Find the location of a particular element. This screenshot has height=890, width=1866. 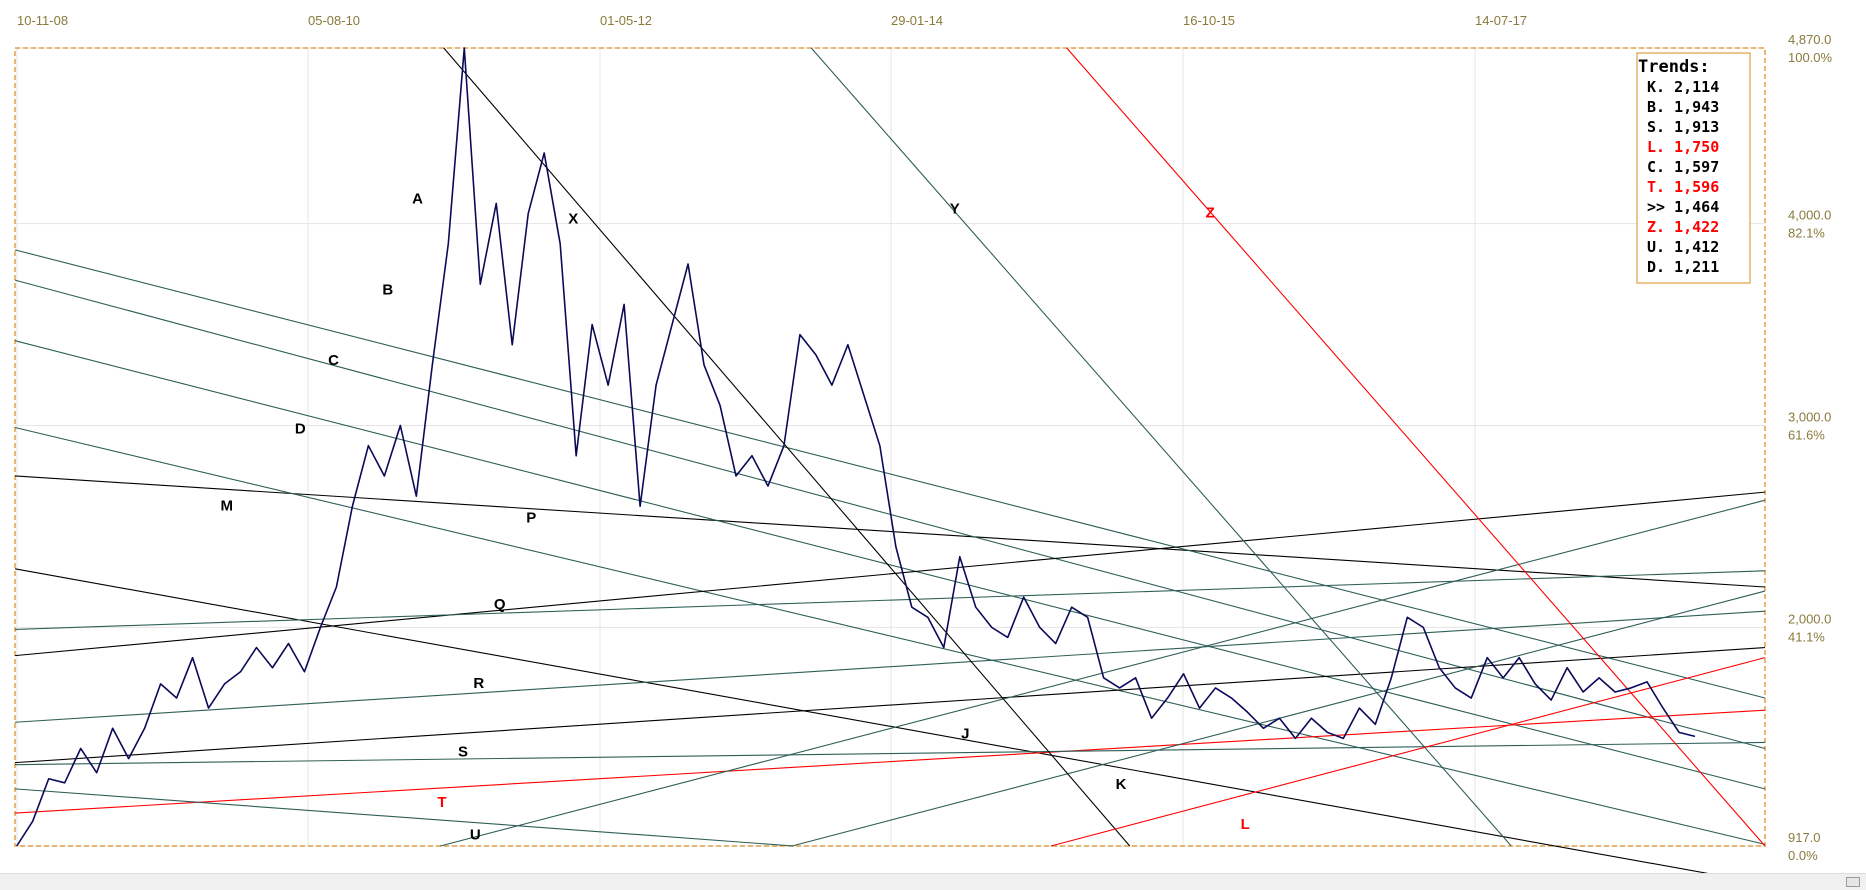

trend-label: S is located at coordinates (463, 752).